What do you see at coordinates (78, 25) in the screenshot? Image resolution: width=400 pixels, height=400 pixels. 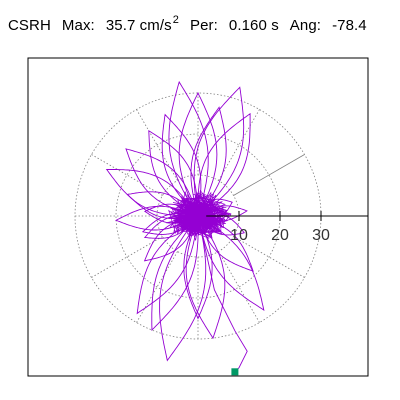 I see `max-label: Max:` at bounding box center [78, 25].